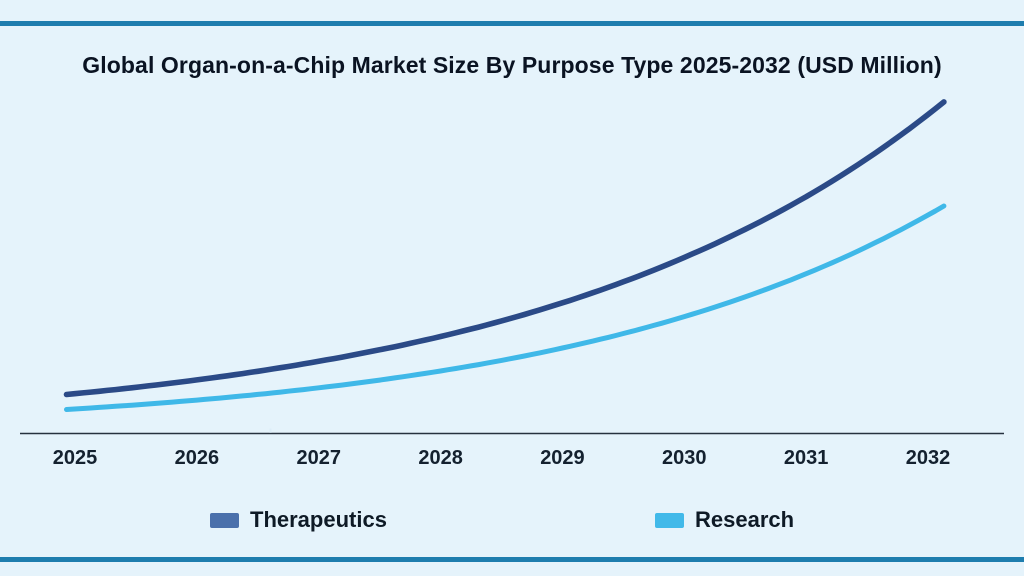 The height and width of the screenshot is (576, 1024). I want to click on bottom-border-line, so click(512, 559).